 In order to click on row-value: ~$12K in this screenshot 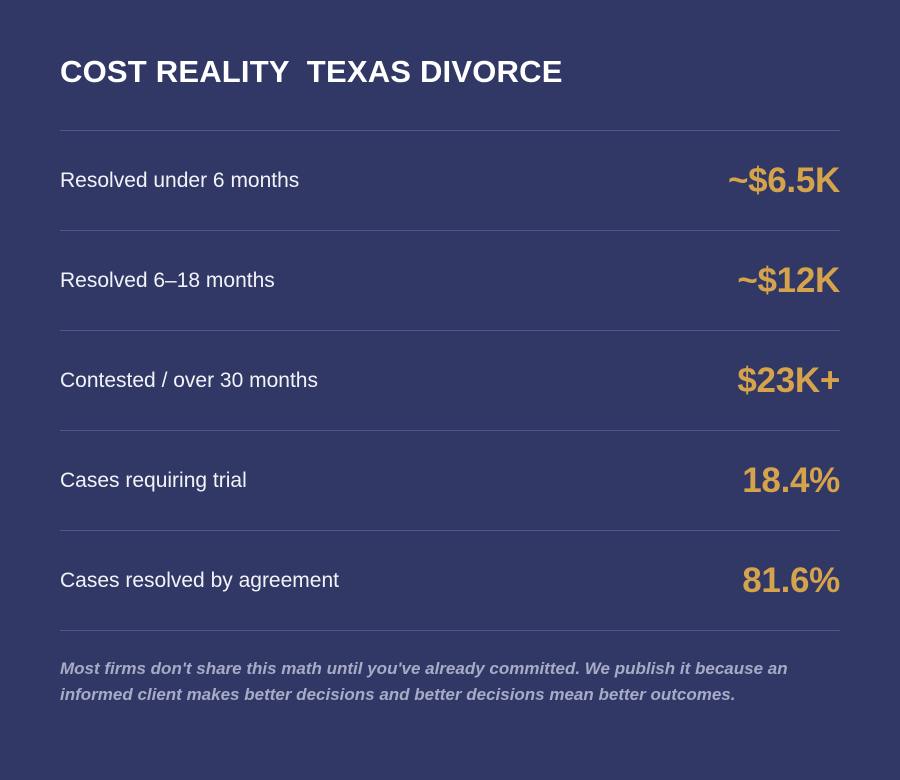, I will do `click(788, 280)`.